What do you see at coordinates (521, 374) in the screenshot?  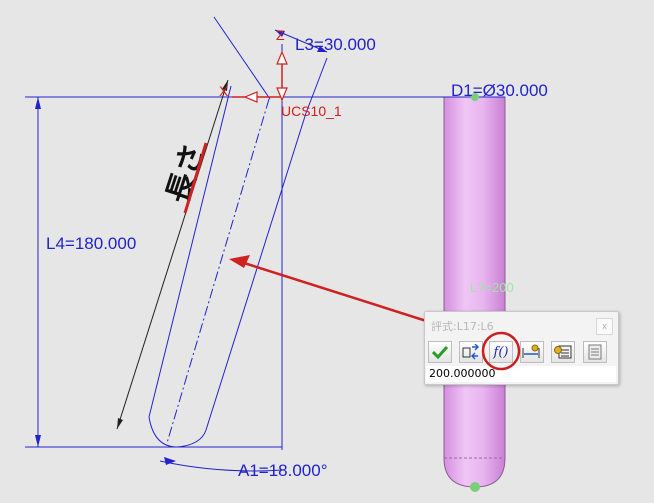 I see `expression-value-field: 200.000000` at bounding box center [521, 374].